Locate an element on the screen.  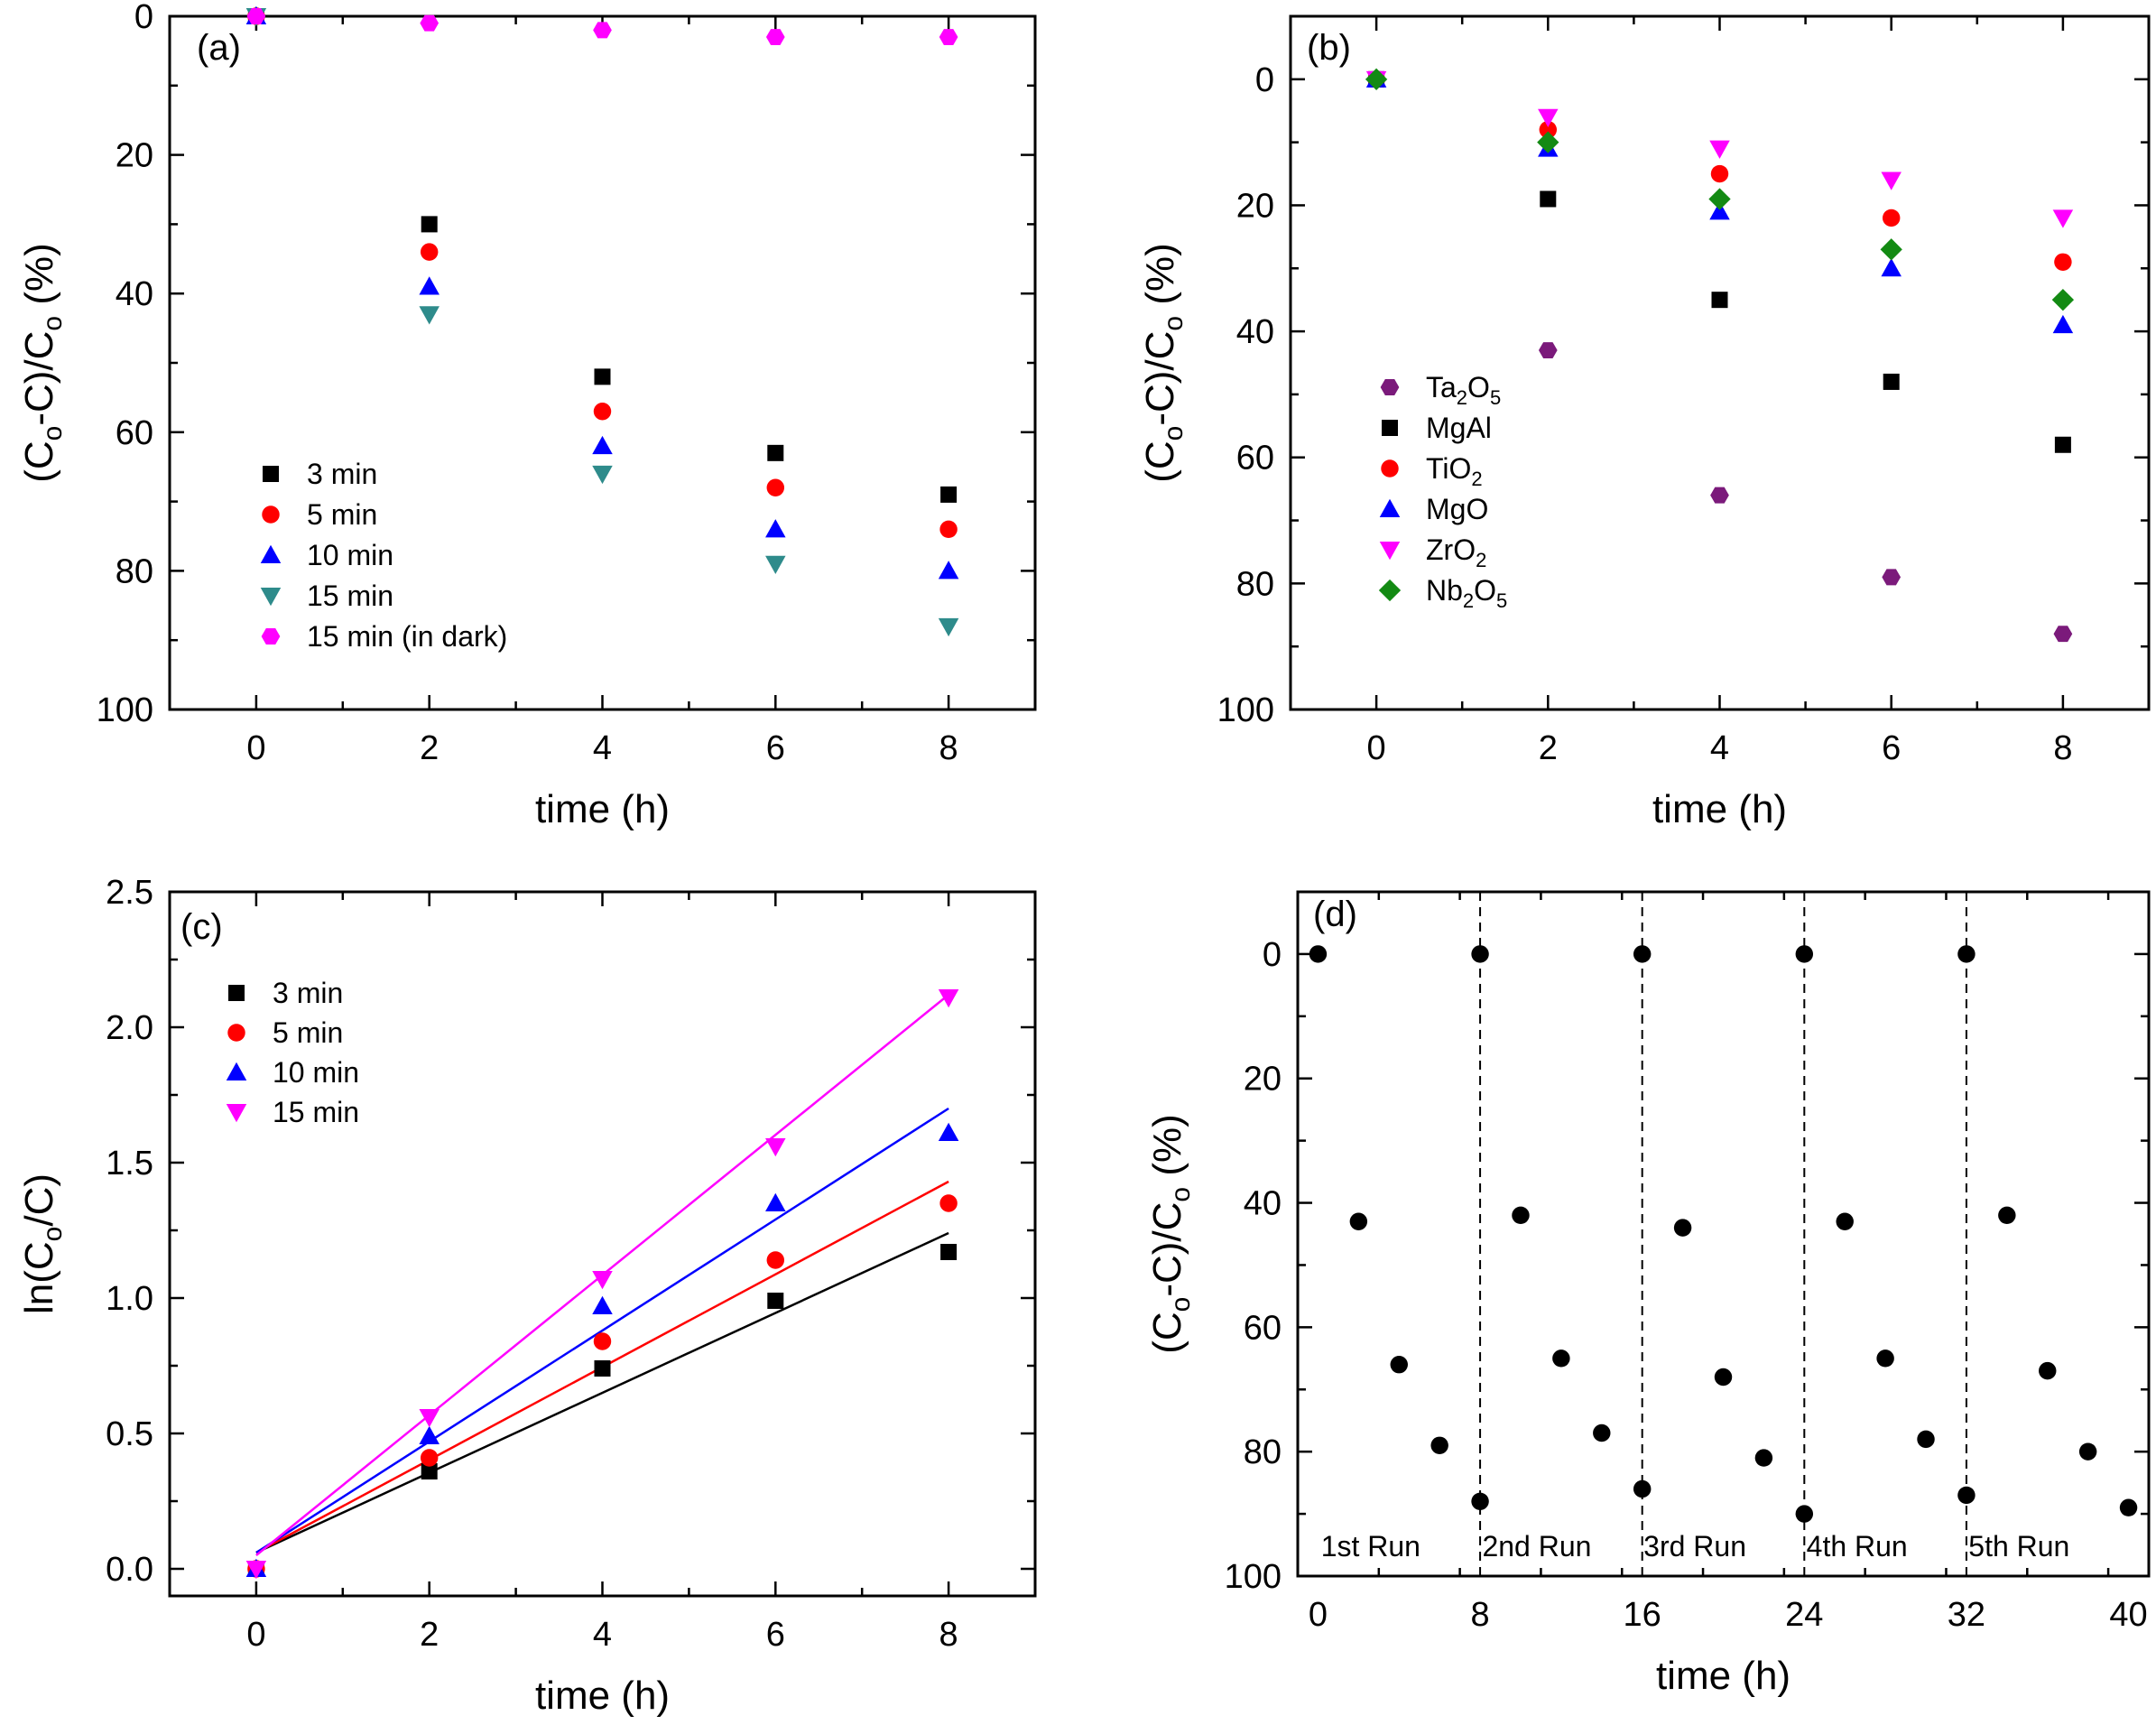
y-tick-label: 2.0 is located at coordinates (129, 1028).